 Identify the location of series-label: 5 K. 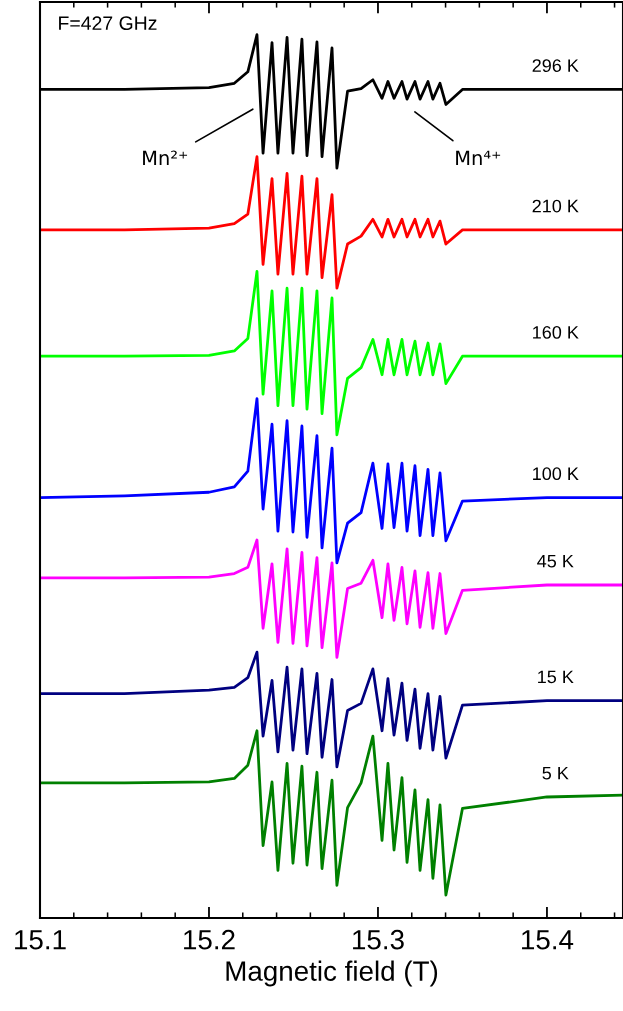
(555, 773).